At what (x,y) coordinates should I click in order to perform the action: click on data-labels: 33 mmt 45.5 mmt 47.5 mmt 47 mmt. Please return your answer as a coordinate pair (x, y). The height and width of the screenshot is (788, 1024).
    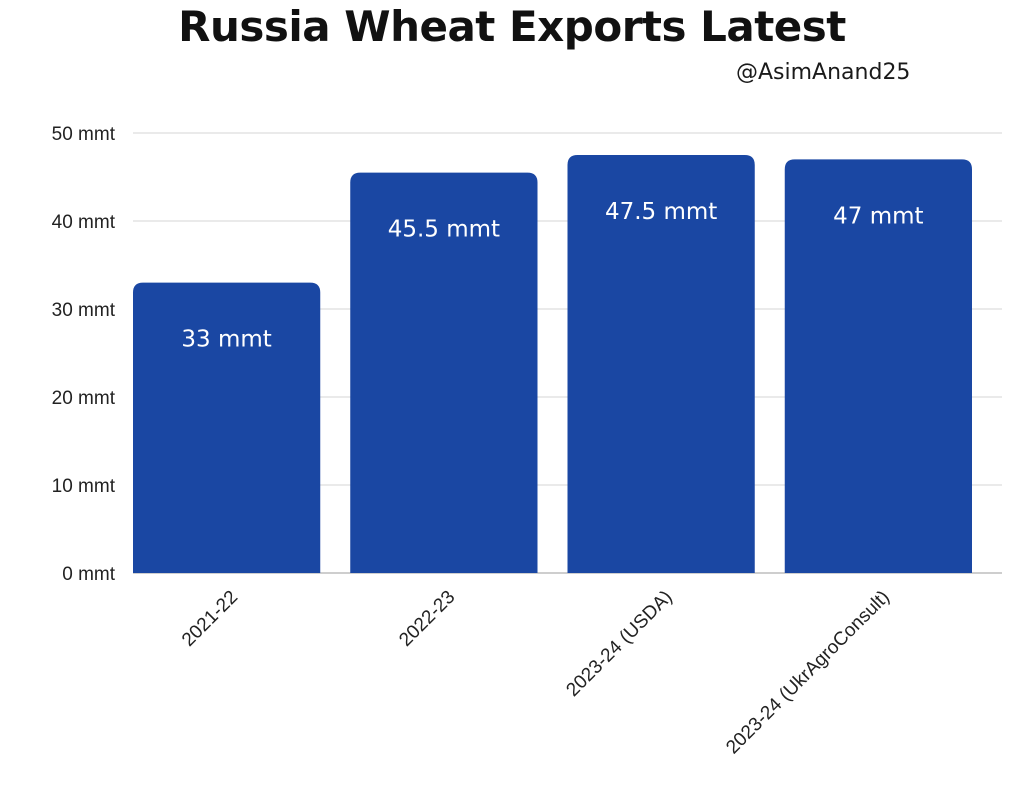
    Looking at the image, I should click on (552, 276).